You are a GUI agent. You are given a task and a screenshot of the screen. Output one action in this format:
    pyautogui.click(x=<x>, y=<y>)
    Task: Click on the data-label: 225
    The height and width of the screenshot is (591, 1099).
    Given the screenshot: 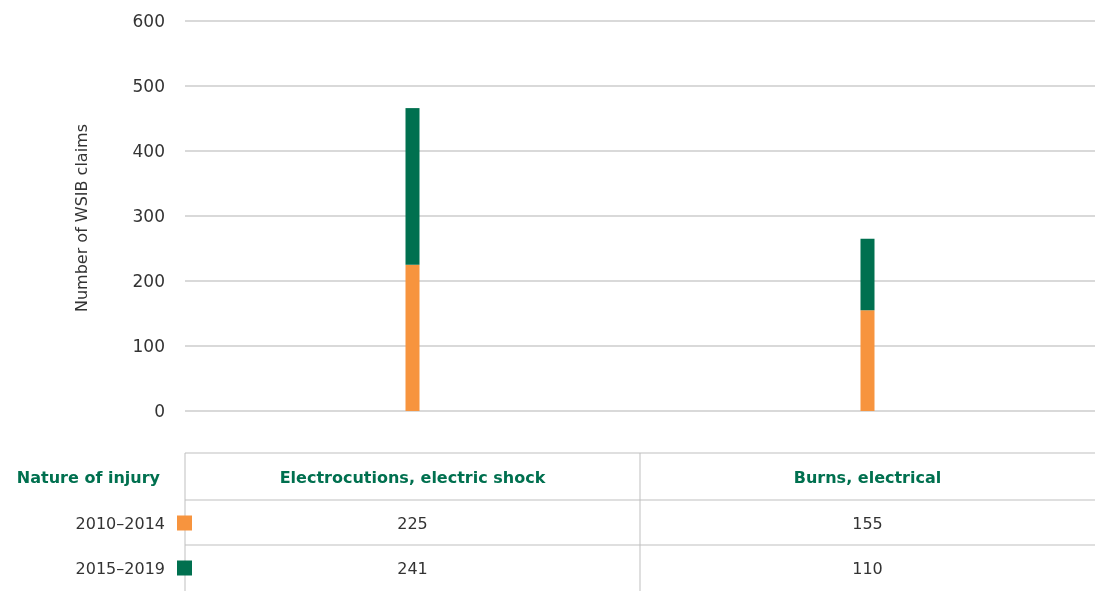 What is the action you would take?
    pyautogui.click(x=412, y=523)
    